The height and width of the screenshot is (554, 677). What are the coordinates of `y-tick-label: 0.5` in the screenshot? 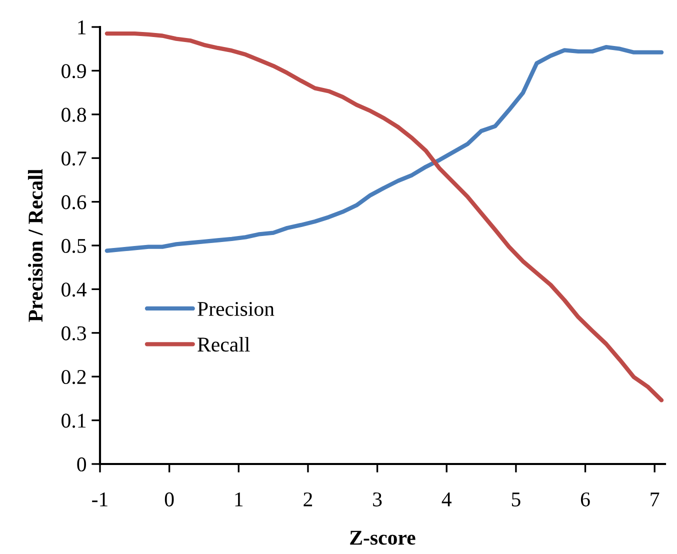 It's located at (74, 246).